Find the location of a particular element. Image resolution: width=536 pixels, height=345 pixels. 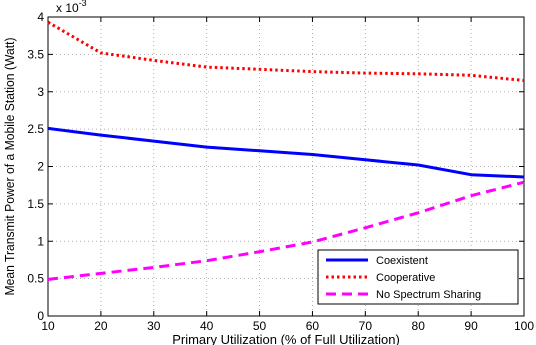

x-tick-label: 20 is located at coordinates (101, 326).